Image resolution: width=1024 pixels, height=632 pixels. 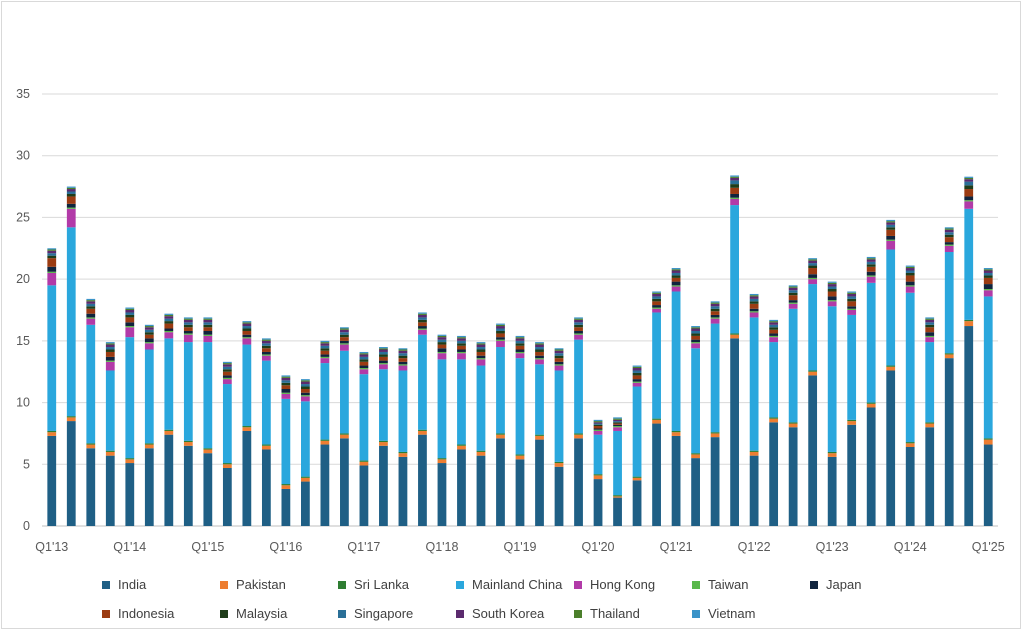 What do you see at coordinates (910, 547) in the screenshot?
I see `x-tick-label: Q1'24` at bounding box center [910, 547].